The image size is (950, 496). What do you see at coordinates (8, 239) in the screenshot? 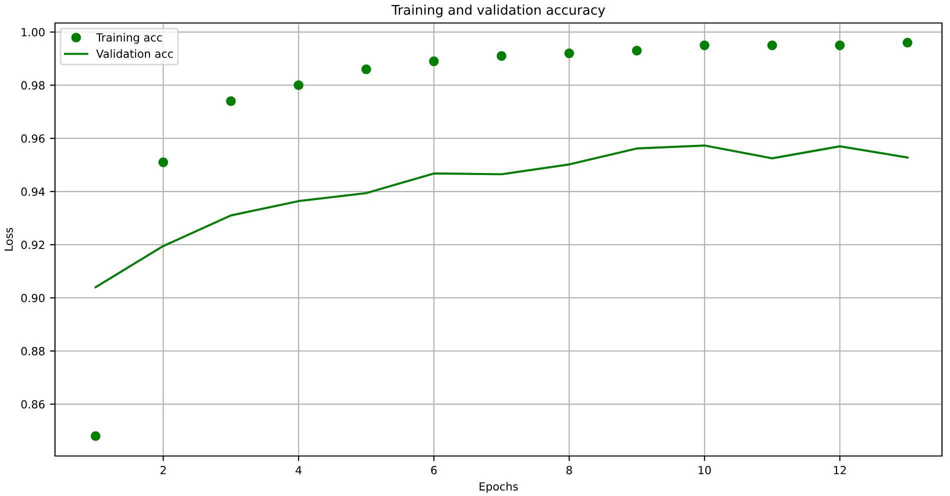
I see `y-axis-title: Loss` at bounding box center [8, 239].